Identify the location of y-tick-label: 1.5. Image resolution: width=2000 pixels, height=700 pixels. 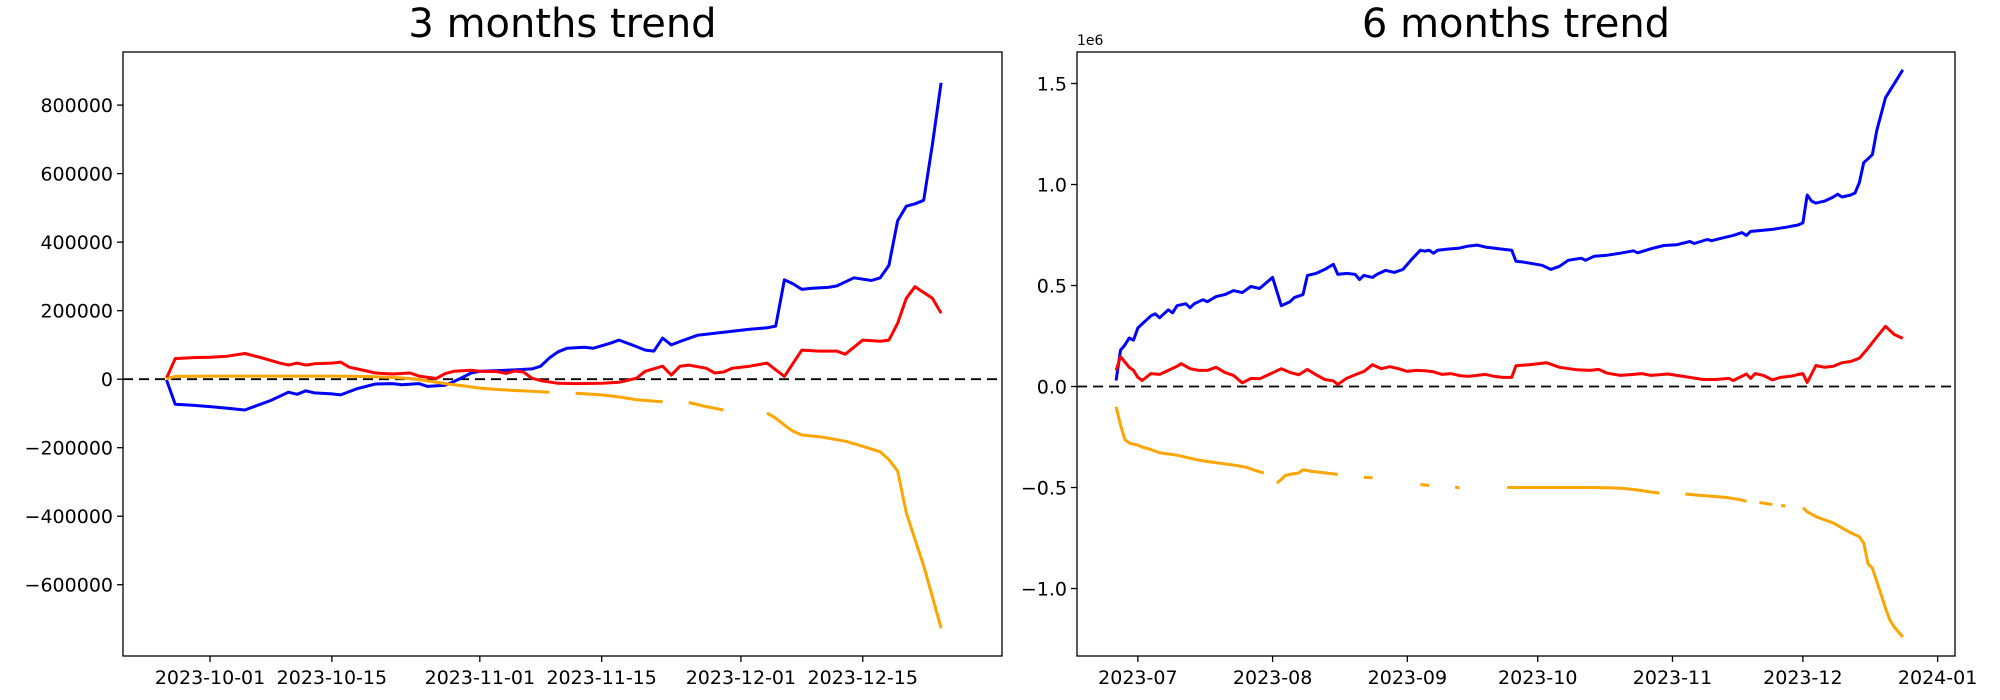
(1052, 85).